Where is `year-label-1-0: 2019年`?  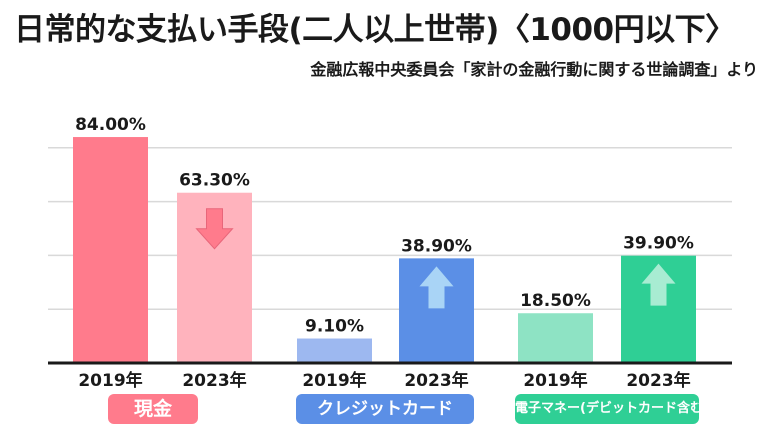 year-label-1-0: 2019年 is located at coordinates (334, 380).